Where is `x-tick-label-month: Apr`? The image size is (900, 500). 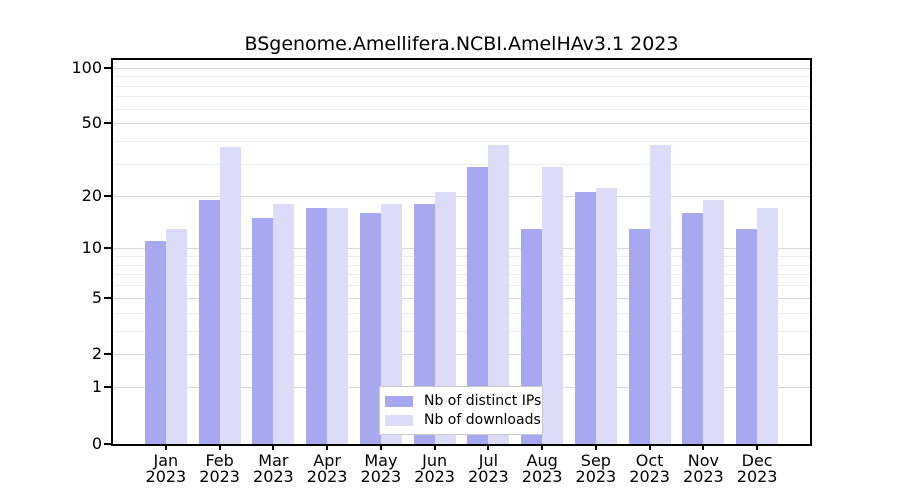 x-tick-label-month: Apr is located at coordinates (327, 460).